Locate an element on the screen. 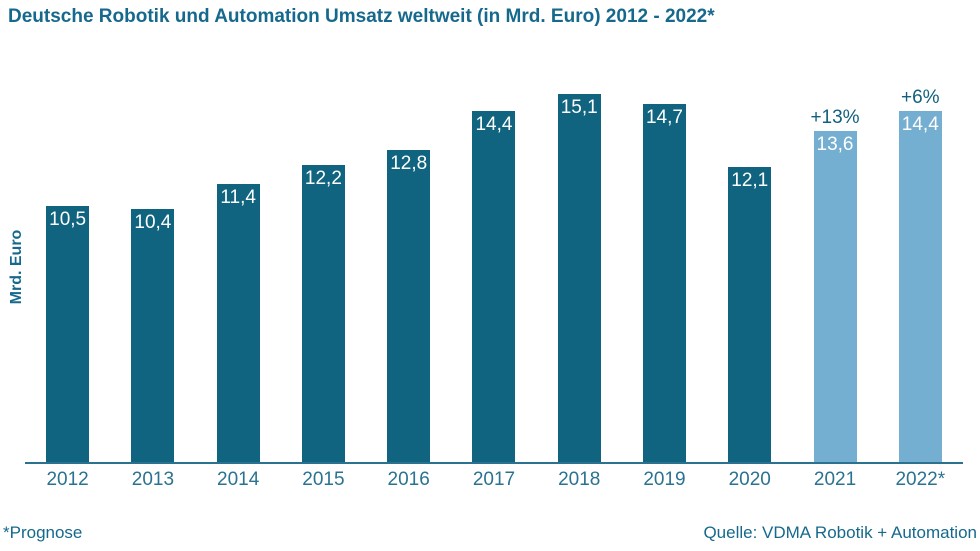 This screenshot has width=980, height=551. bar-value-label: 10,4 is located at coordinates (153, 222).